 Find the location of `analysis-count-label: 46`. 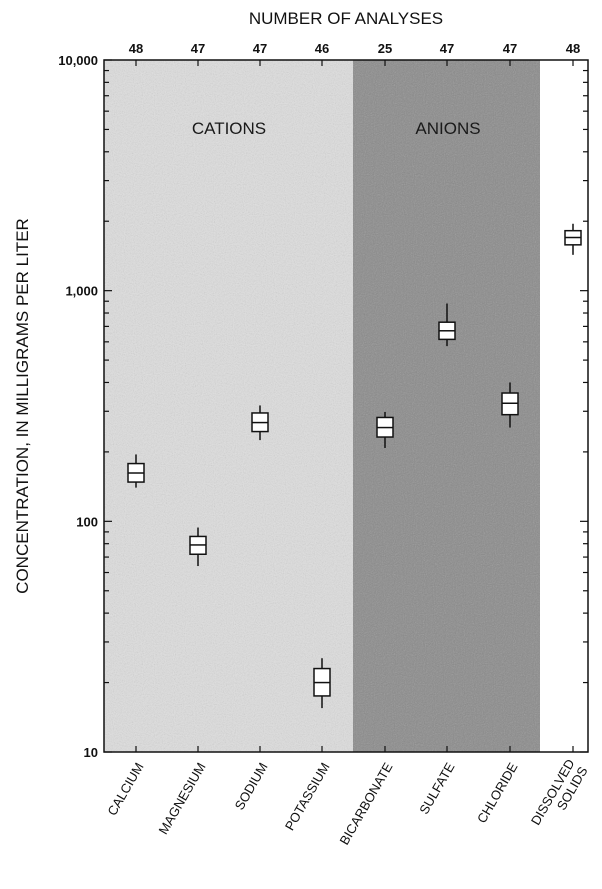

analysis-count-label: 46 is located at coordinates (322, 48).